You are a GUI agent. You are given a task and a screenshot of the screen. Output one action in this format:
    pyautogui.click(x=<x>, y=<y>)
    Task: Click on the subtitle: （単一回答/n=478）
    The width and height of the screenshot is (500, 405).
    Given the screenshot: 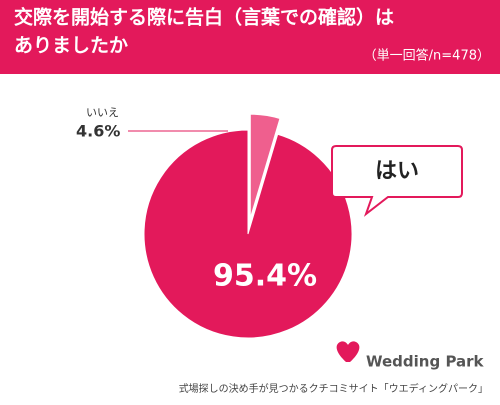 What is the action you would take?
    pyautogui.click(x=427, y=56)
    